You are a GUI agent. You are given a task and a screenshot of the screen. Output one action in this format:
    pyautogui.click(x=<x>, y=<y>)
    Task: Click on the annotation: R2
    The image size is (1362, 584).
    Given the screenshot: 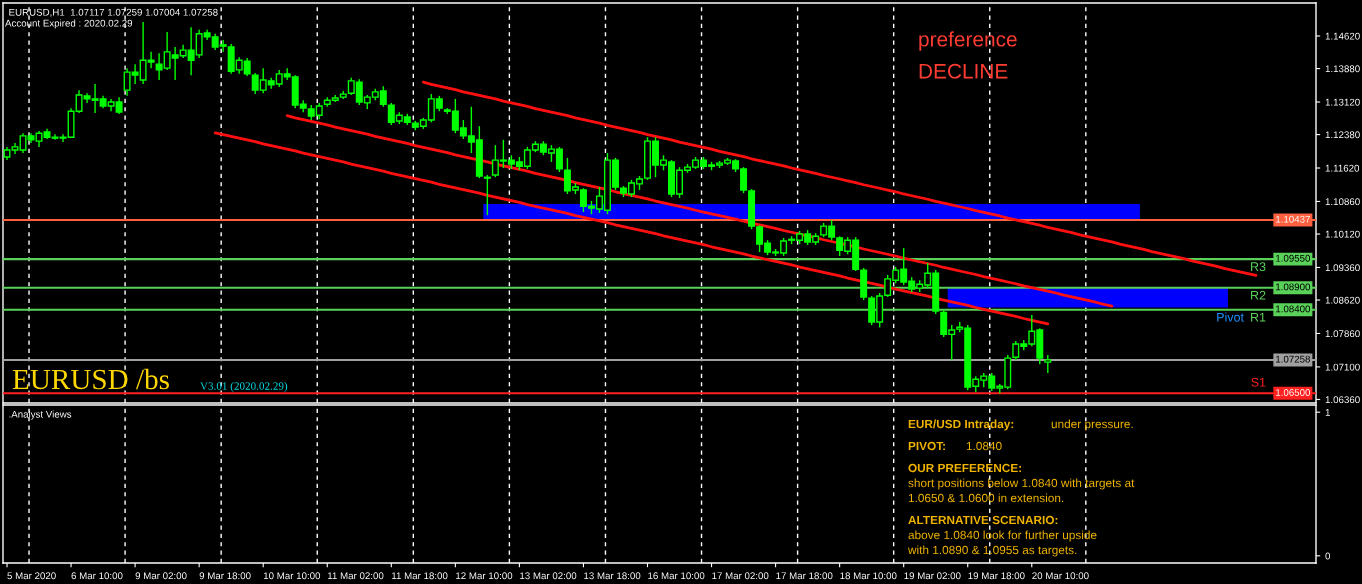 What is the action you would take?
    pyautogui.click(x=1258, y=295)
    